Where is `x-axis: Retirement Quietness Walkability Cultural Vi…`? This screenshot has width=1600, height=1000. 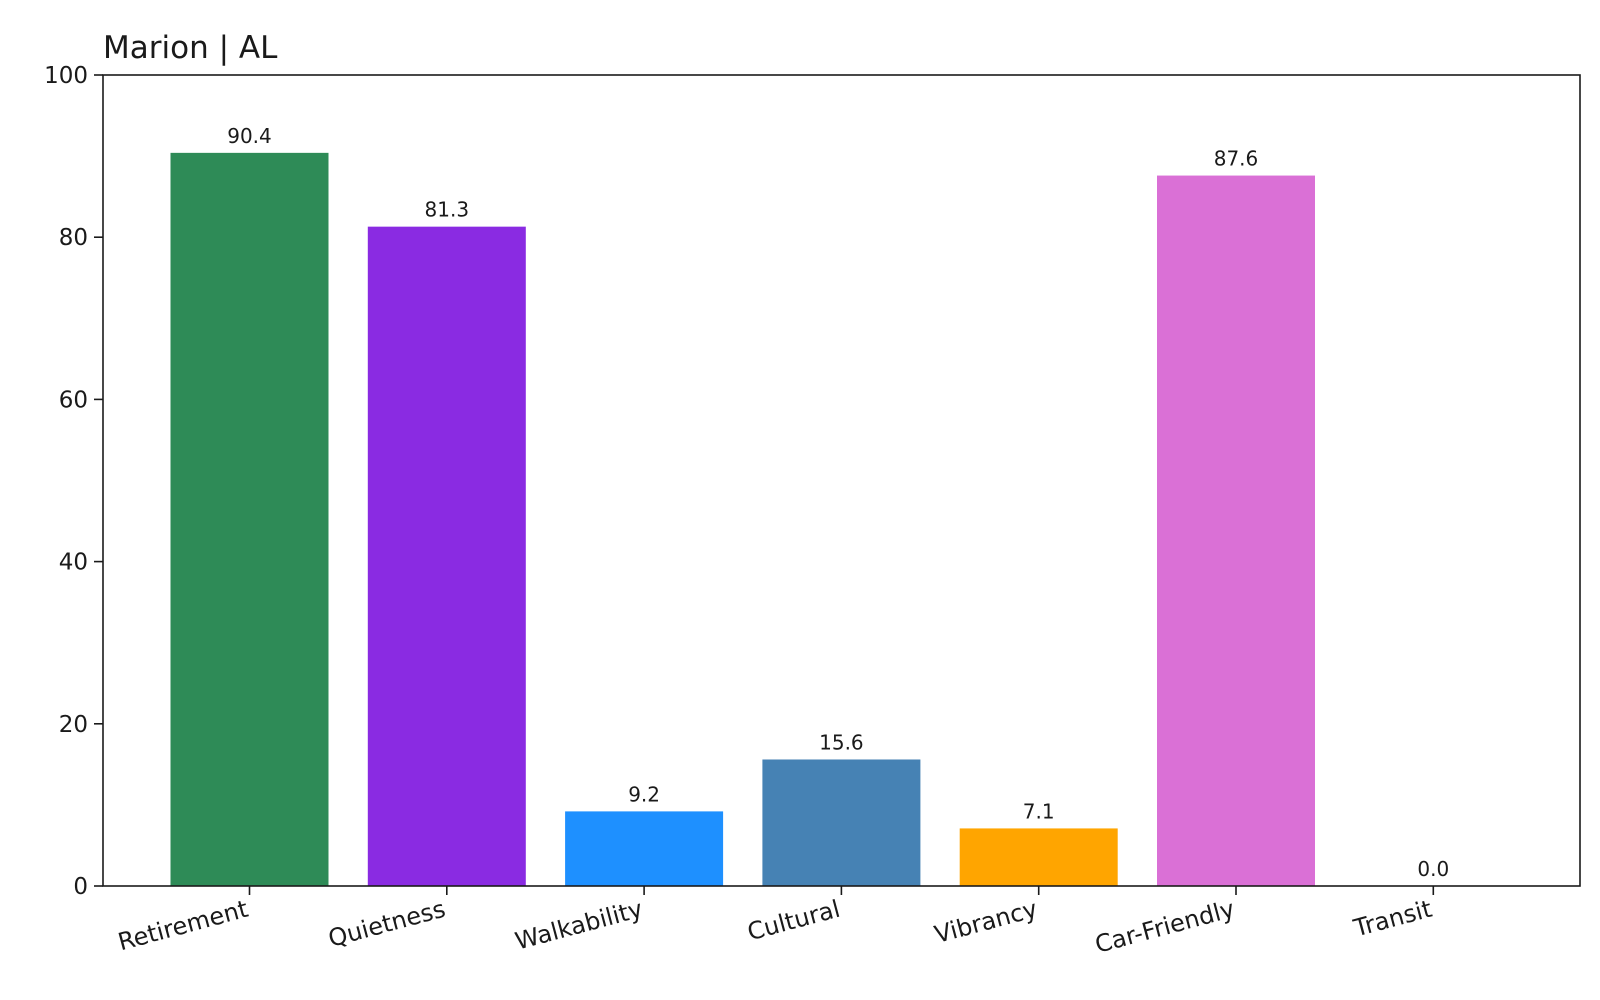 x-axis: Retirement Quietness Walkability Cultural Vi… is located at coordinates (775, 922).